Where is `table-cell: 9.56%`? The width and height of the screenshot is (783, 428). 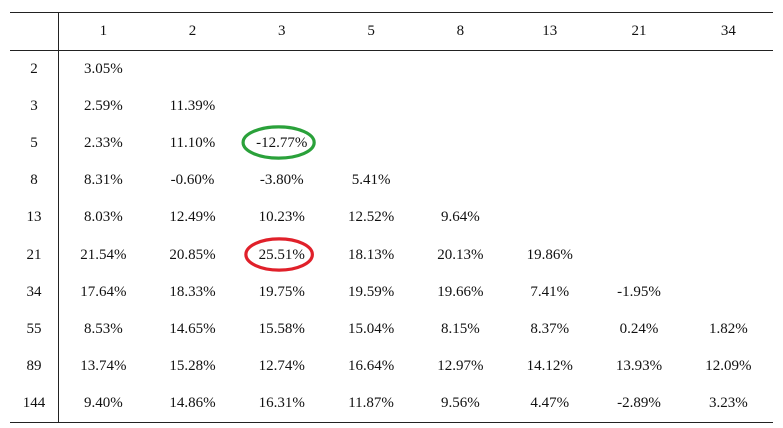
table-cell: 9.56% is located at coordinates (460, 403).